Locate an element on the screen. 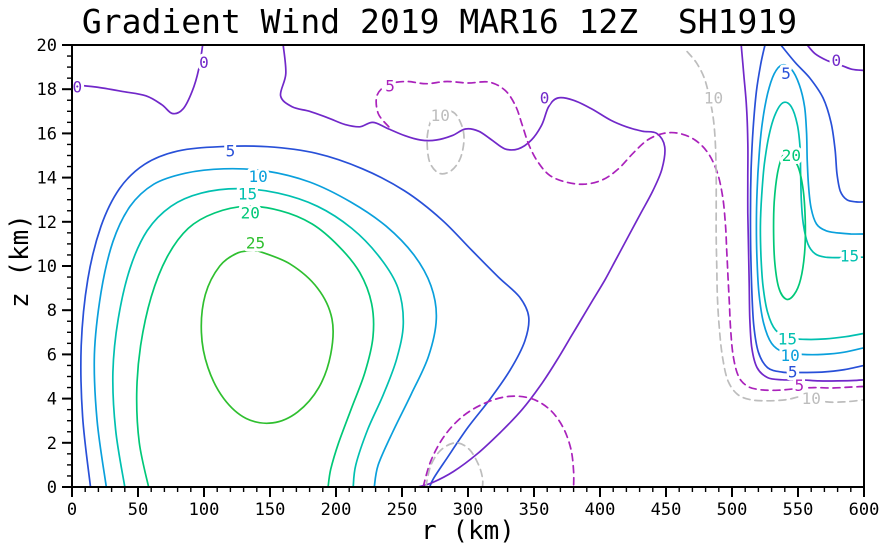  x-tick-label: 300 is located at coordinates (468, 510).